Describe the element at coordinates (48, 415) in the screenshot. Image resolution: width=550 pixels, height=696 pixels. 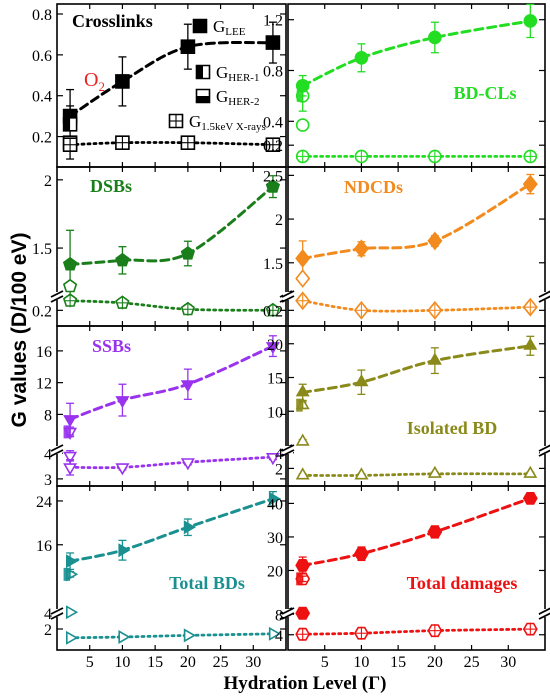
I see `y-tick-label: 8` at that location.